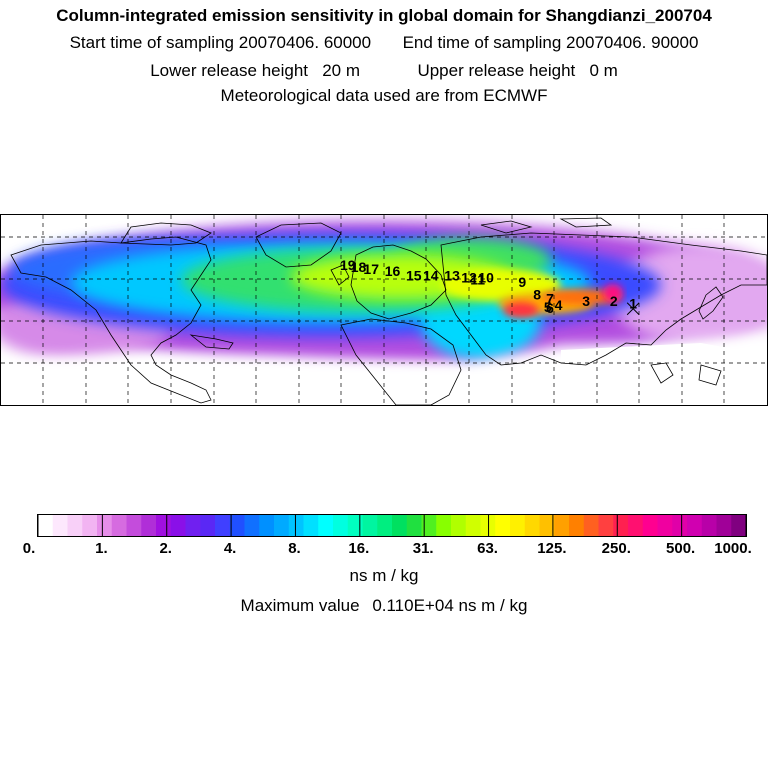  I want to click on trajectory-label: 9, so click(522, 282).